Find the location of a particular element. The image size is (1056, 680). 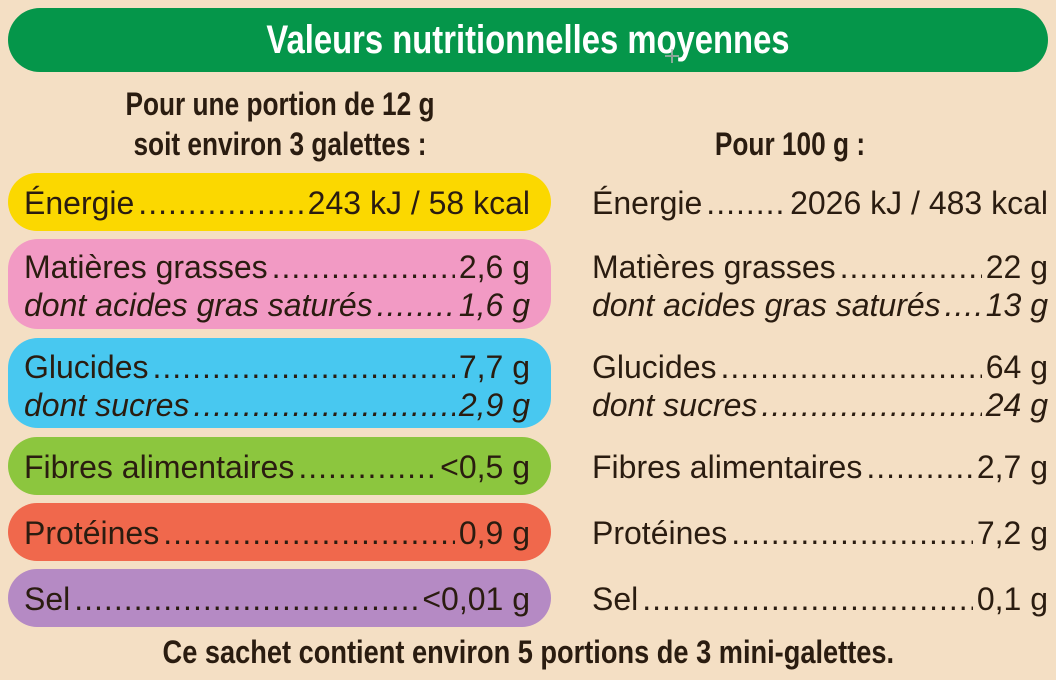

fat-100g-value: 22 g is located at coordinates (1016, 267).